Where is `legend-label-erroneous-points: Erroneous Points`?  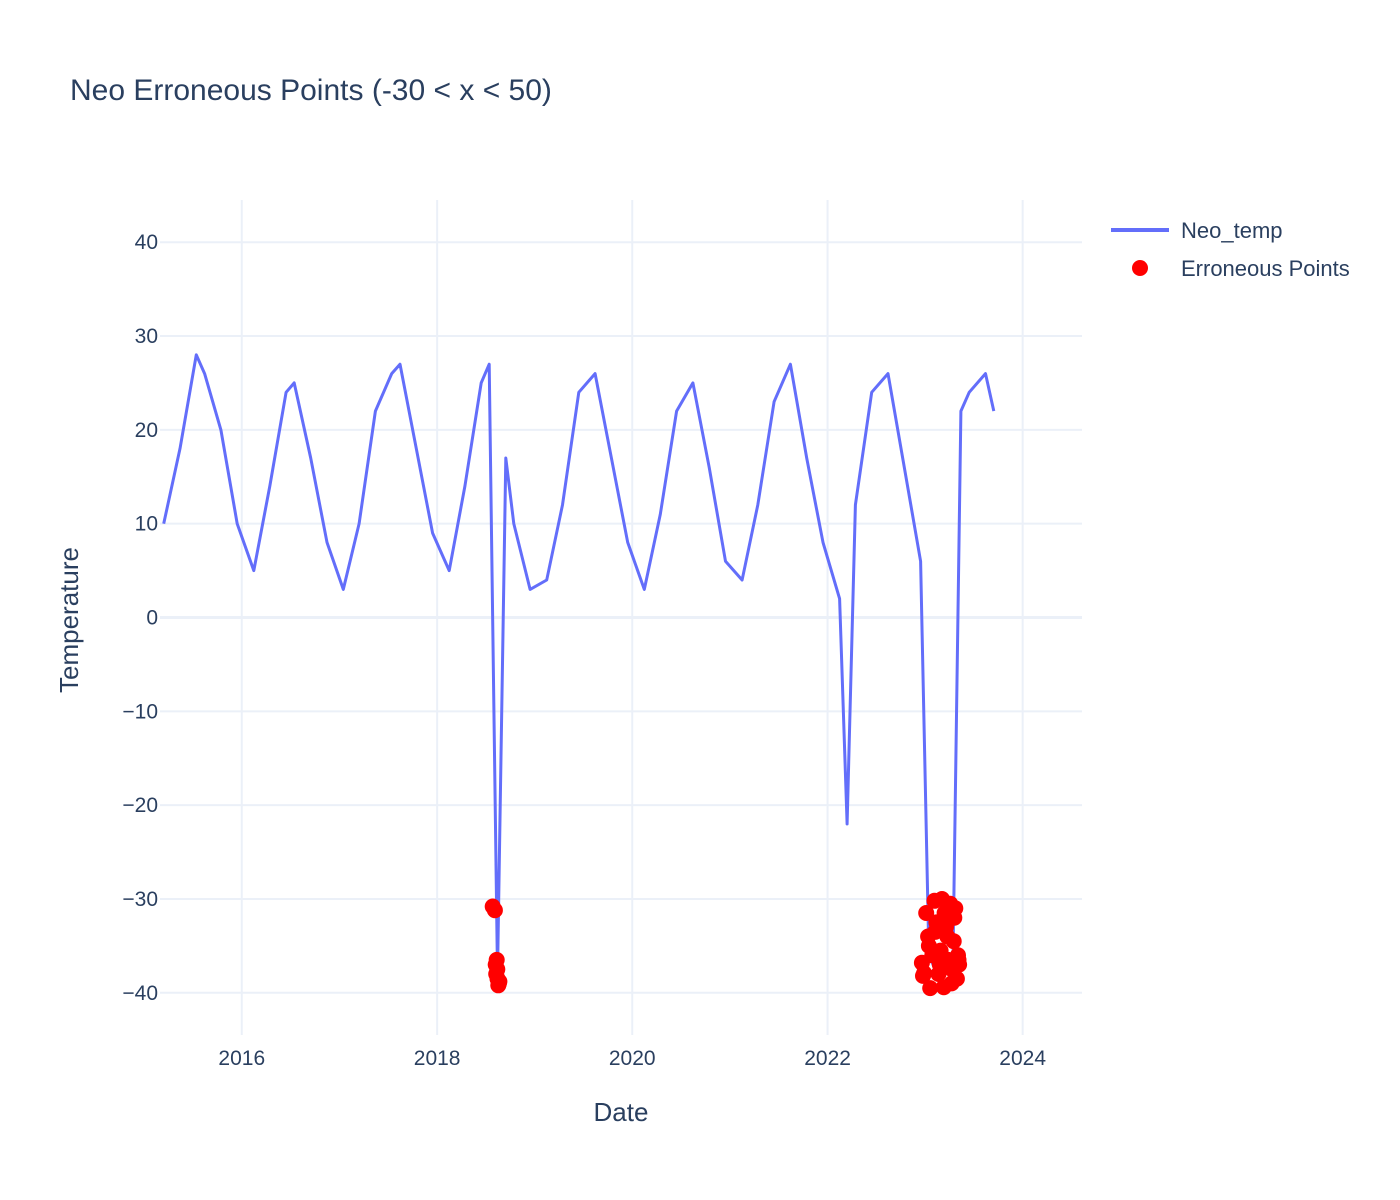 legend-label-erroneous-points: Erroneous Points is located at coordinates (1265, 268).